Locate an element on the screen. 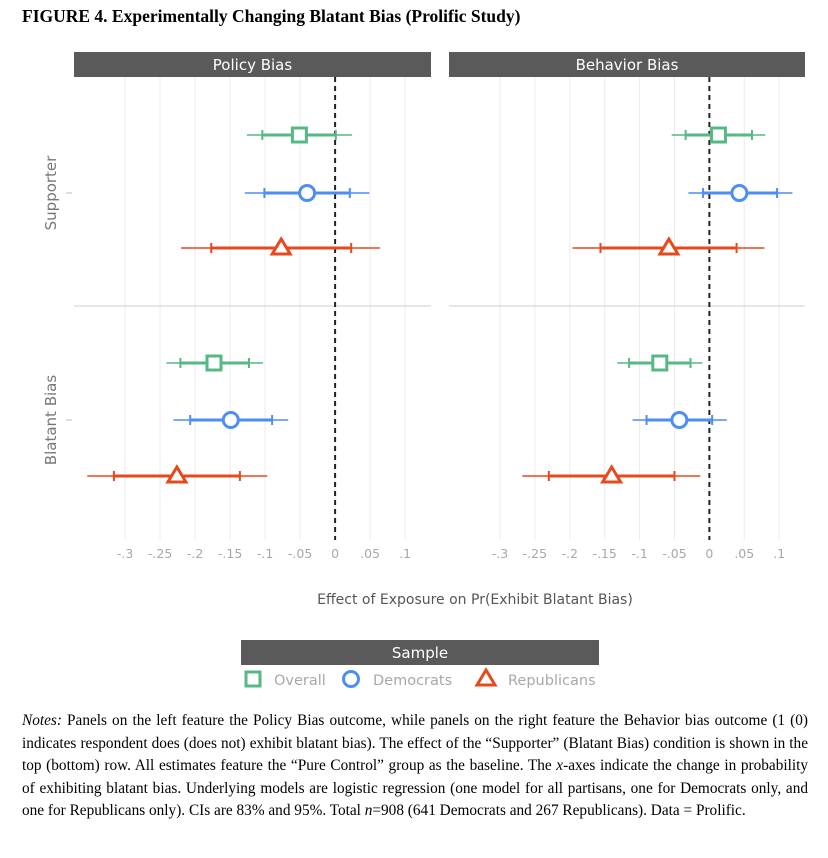 The image size is (828, 858). republicans-legend-icon is located at coordinates (486, 677).